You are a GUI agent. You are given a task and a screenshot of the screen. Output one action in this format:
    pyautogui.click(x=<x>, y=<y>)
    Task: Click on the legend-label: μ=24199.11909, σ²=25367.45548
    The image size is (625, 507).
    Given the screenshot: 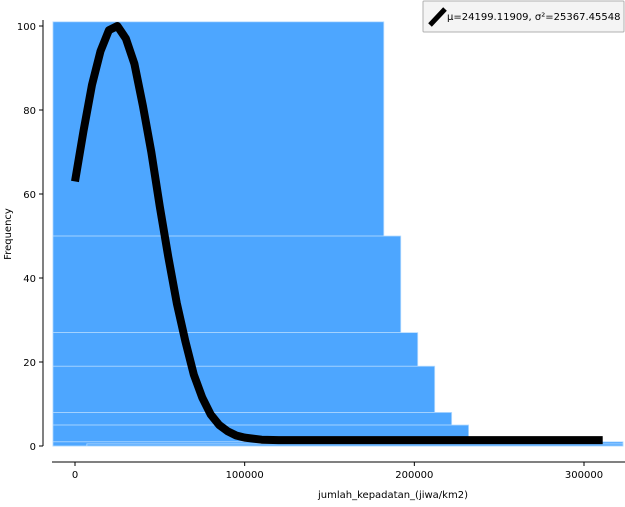 What is the action you would take?
    pyautogui.click(x=533, y=17)
    